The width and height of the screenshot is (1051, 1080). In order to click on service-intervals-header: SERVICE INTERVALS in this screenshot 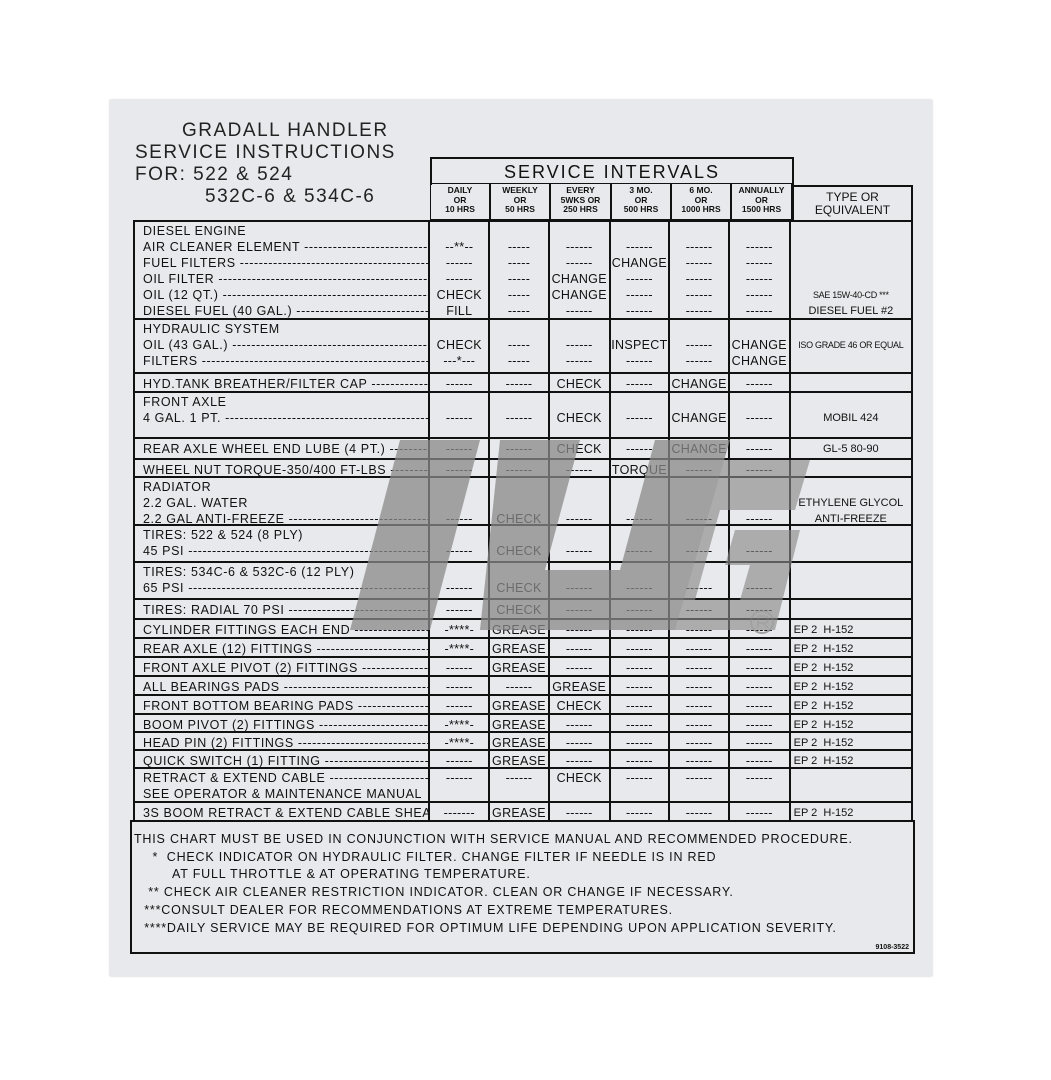, I will do `click(612, 171)`.